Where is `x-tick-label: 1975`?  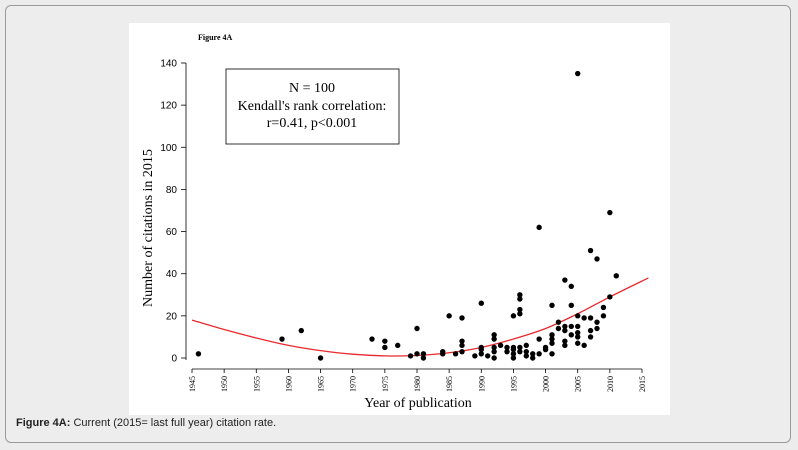
x-tick-label: 1975 is located at coordinates (385, 384).